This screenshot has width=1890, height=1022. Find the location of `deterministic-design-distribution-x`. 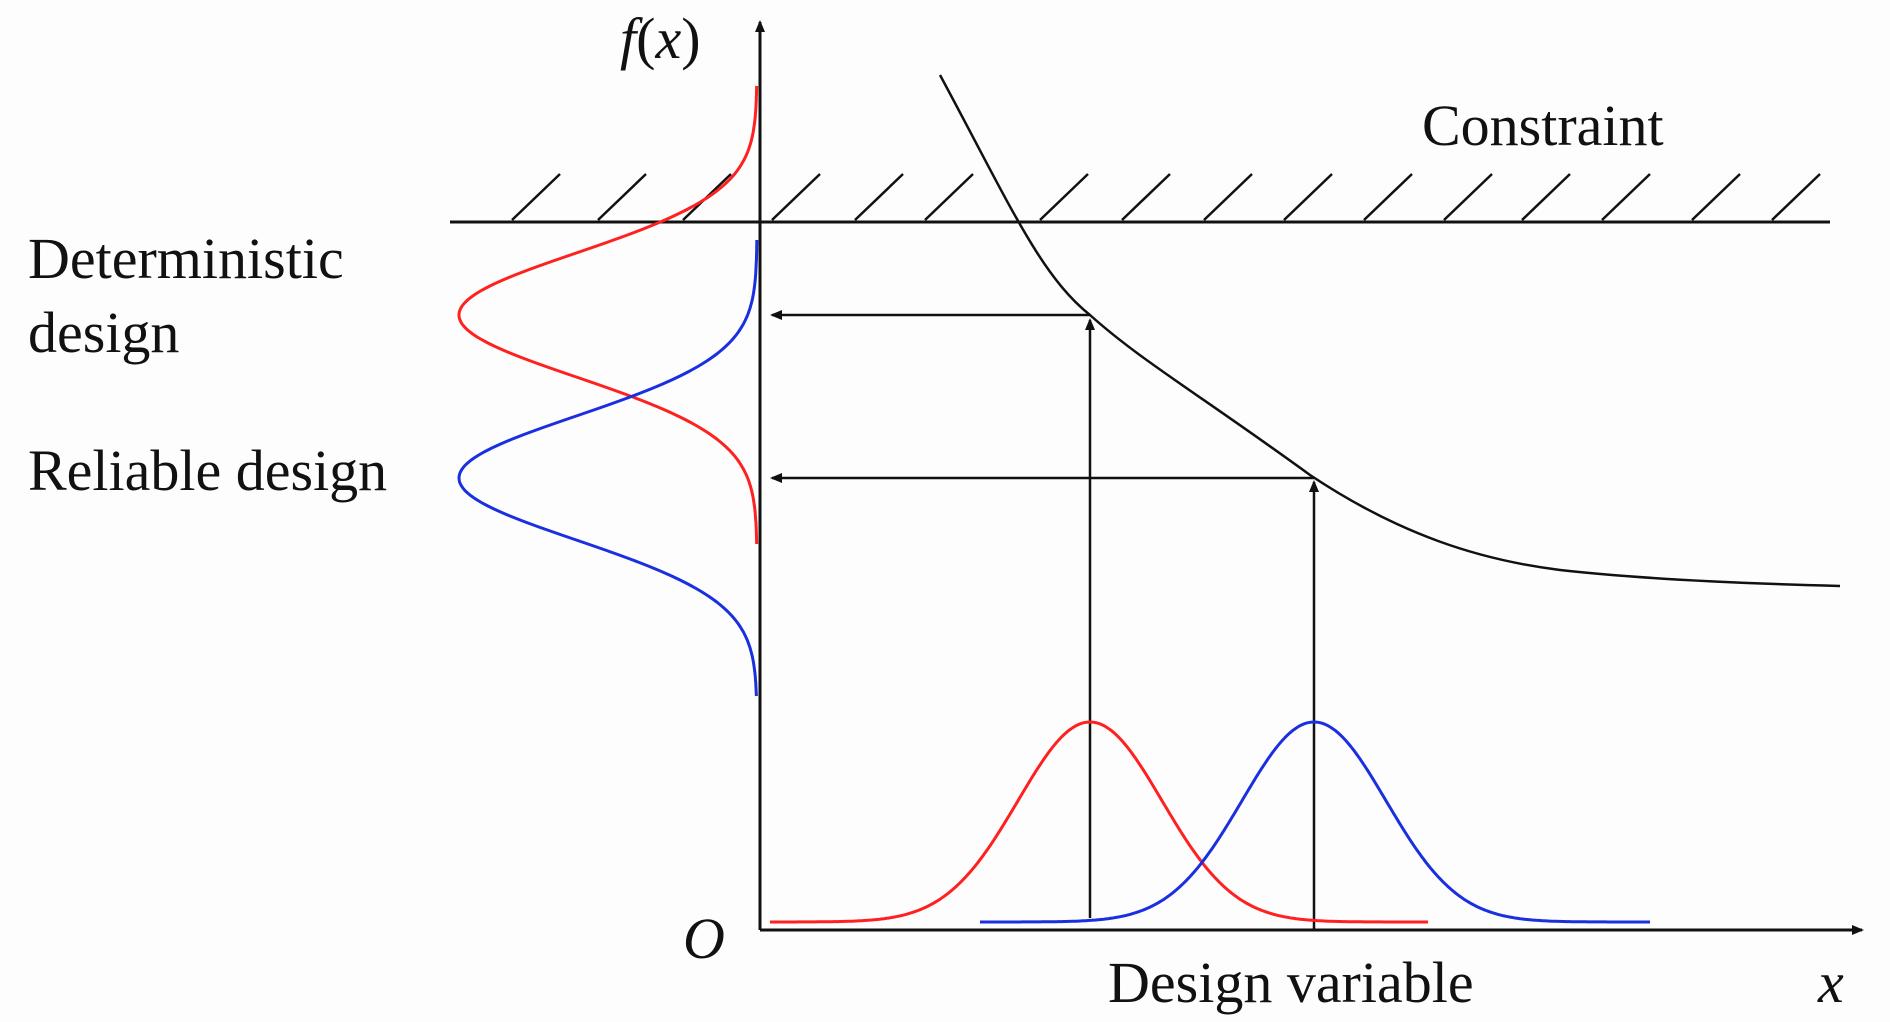

deterministic-design-distribution-x is located at coordinates (1099, 822).